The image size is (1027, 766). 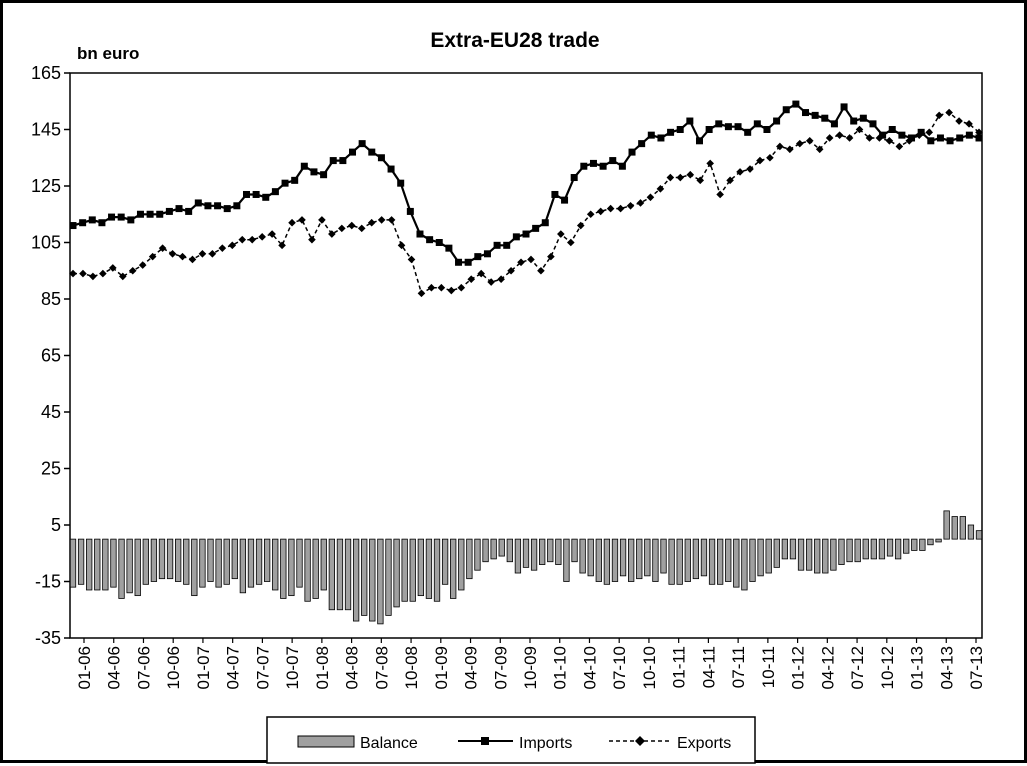 What do you see at coordinates (917, 667) in the screenshot?
I see `x-tick-label: 01-13` at bounding box center [917, 667].